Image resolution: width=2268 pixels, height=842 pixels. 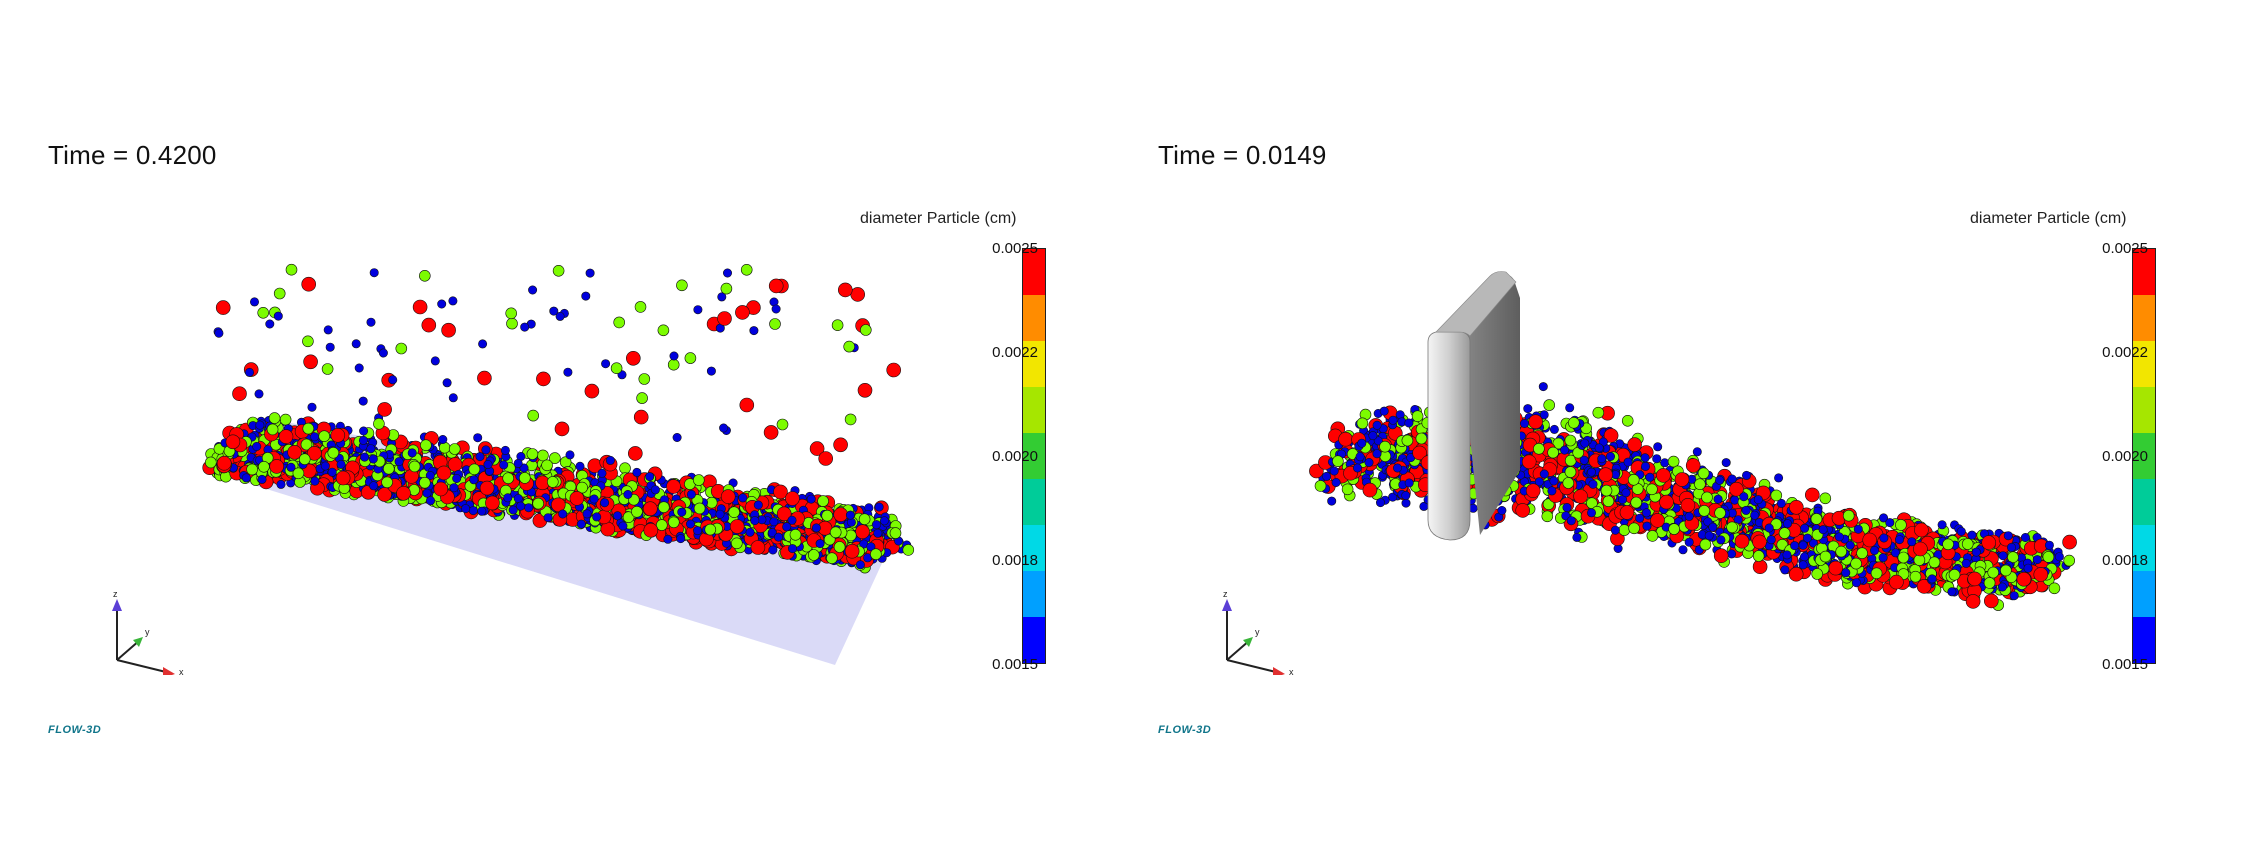 I want to click on particle-scene, so click(x=1693, y=441).